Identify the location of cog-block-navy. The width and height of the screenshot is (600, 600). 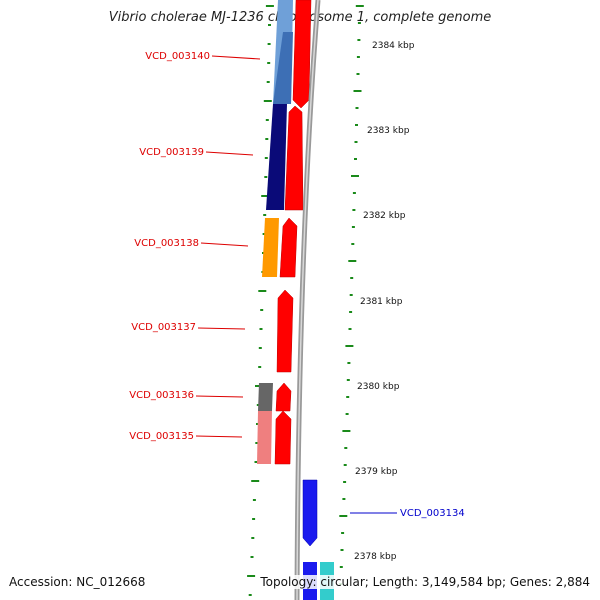
(276, 157).